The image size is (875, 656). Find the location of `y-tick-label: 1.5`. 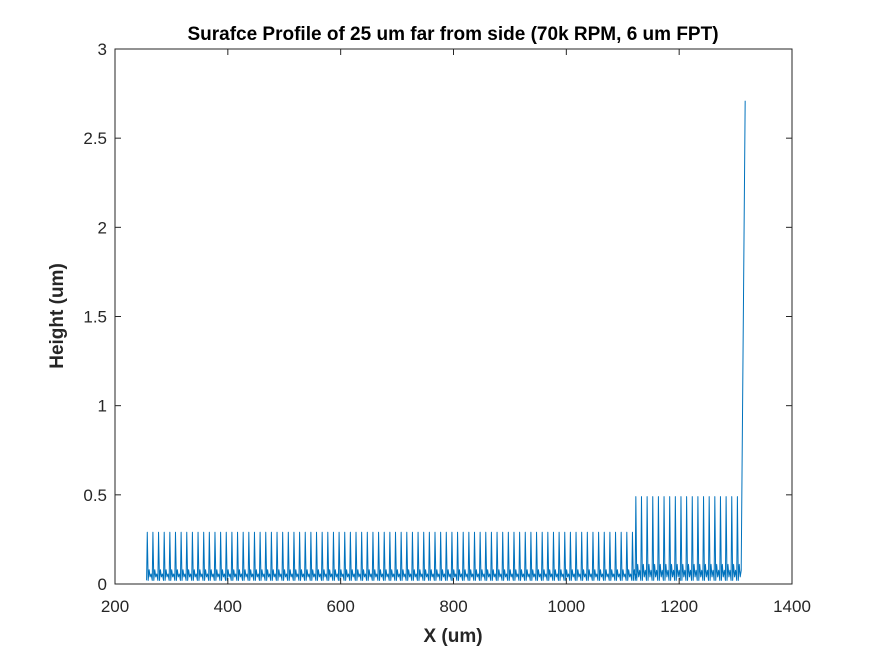

y-tick-label: 1.5 is located at coordinates (95, 317).